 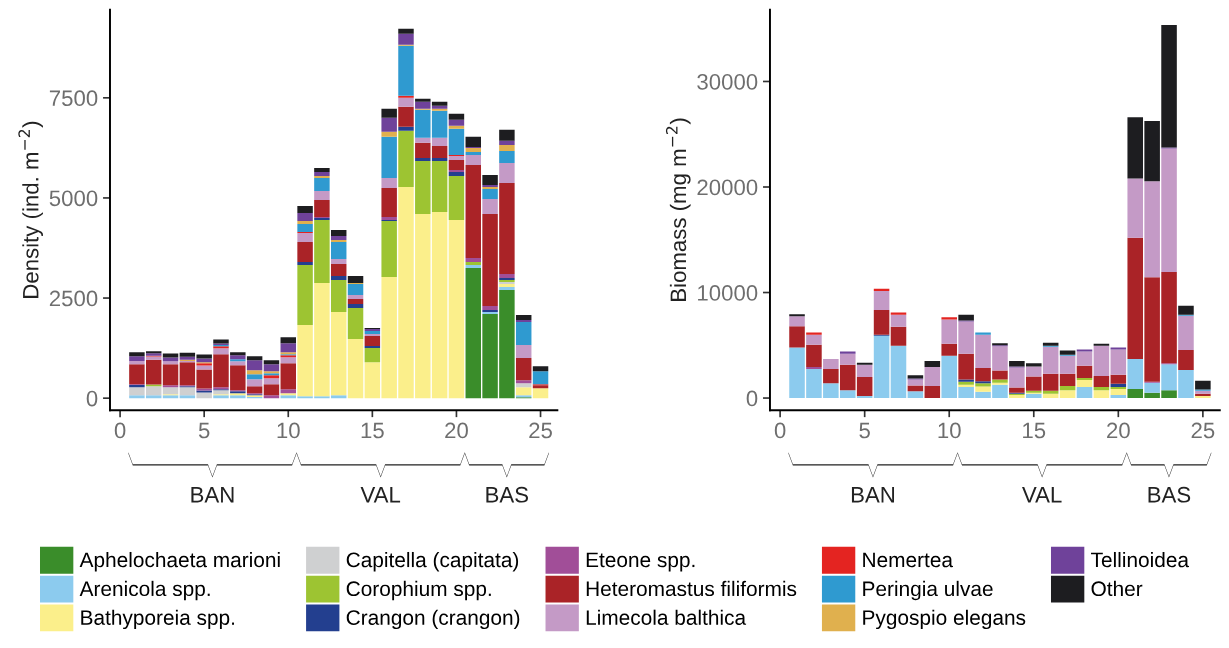 What do you see at coordinates (666, 617) in the screenshot?
I see `legend-label: Limecola balthica` at bounding box center [666, 617].